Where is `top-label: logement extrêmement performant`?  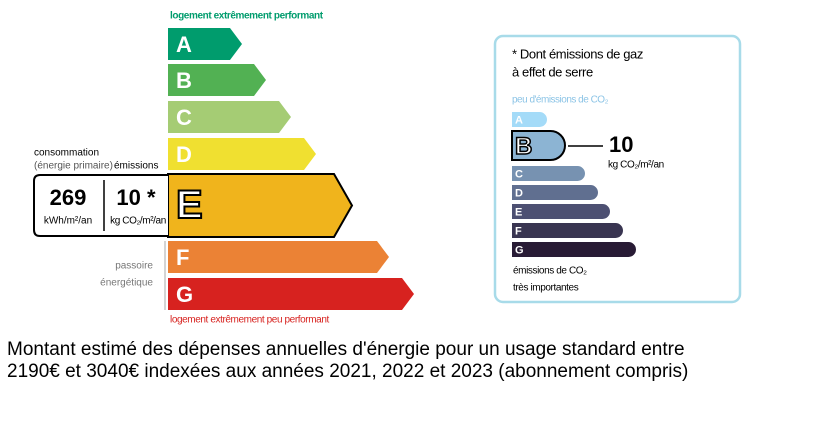 top-label: logement extrêmement performant is located at coordinates (247, 16).